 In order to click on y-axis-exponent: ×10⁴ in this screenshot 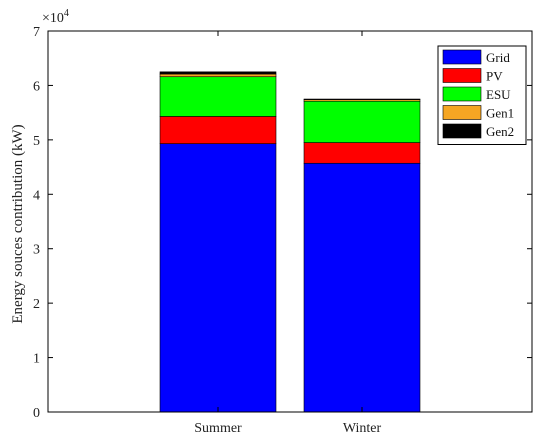, I will do `click(55, 17)`.